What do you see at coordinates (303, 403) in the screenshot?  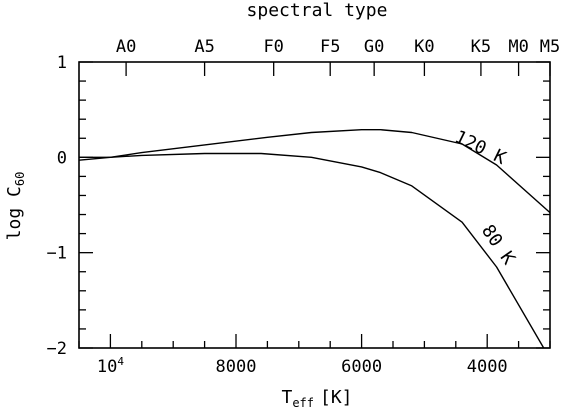 I see `x-axis-title-sub: eff` at bounding box center [303, 403].